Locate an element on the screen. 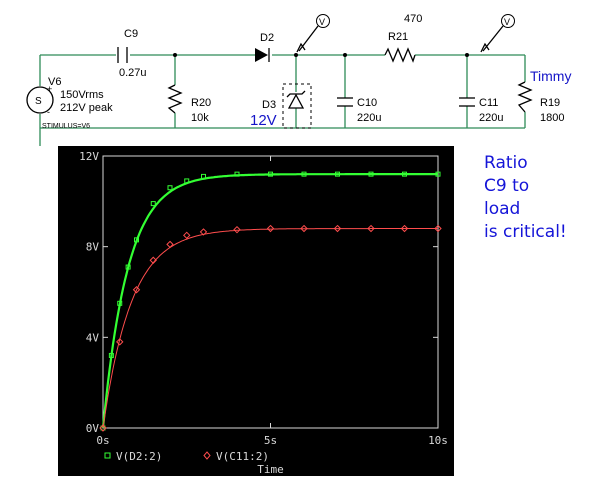 This screenshot has width=595, height=480. note-line: load is located at coordinates (502, 209).